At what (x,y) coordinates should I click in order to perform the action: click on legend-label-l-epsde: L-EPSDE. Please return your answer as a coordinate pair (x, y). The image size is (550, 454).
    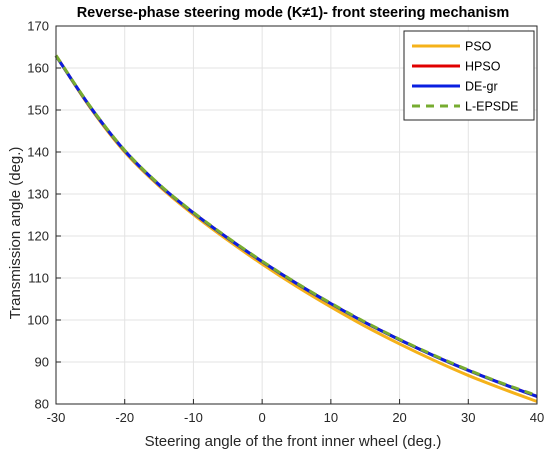
    Looking at the image, I should click on (492, 107).